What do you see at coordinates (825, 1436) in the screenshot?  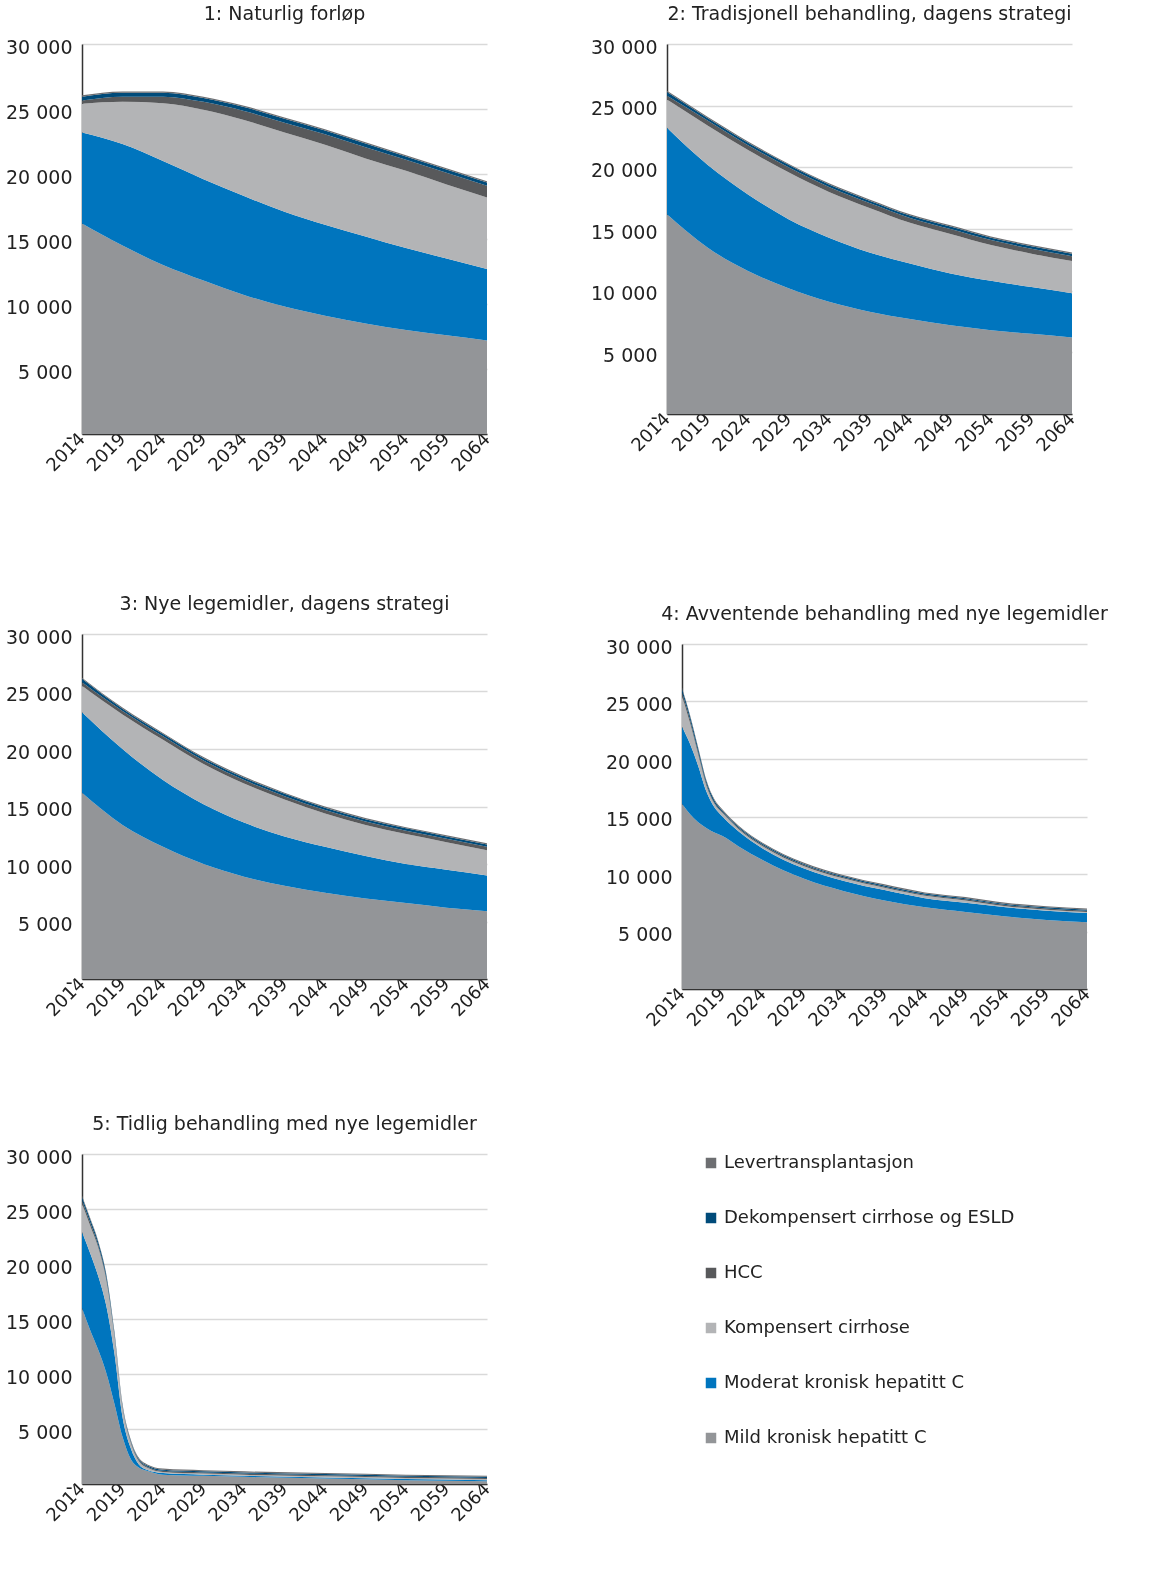 I see `legend-label: Mild kronisk hepatitt C` at bounding box center [825, 1436].